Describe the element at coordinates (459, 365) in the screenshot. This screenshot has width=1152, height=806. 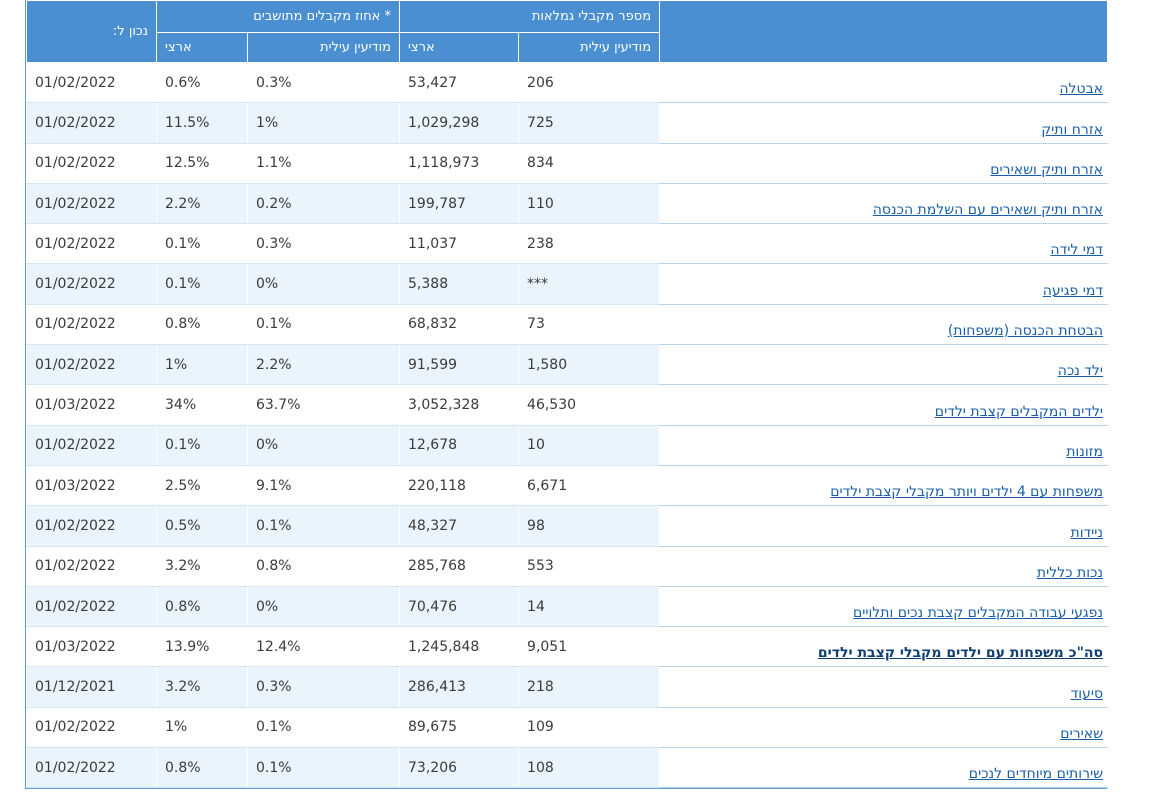
I see `recipients-national-cell: 91,599` at that location.